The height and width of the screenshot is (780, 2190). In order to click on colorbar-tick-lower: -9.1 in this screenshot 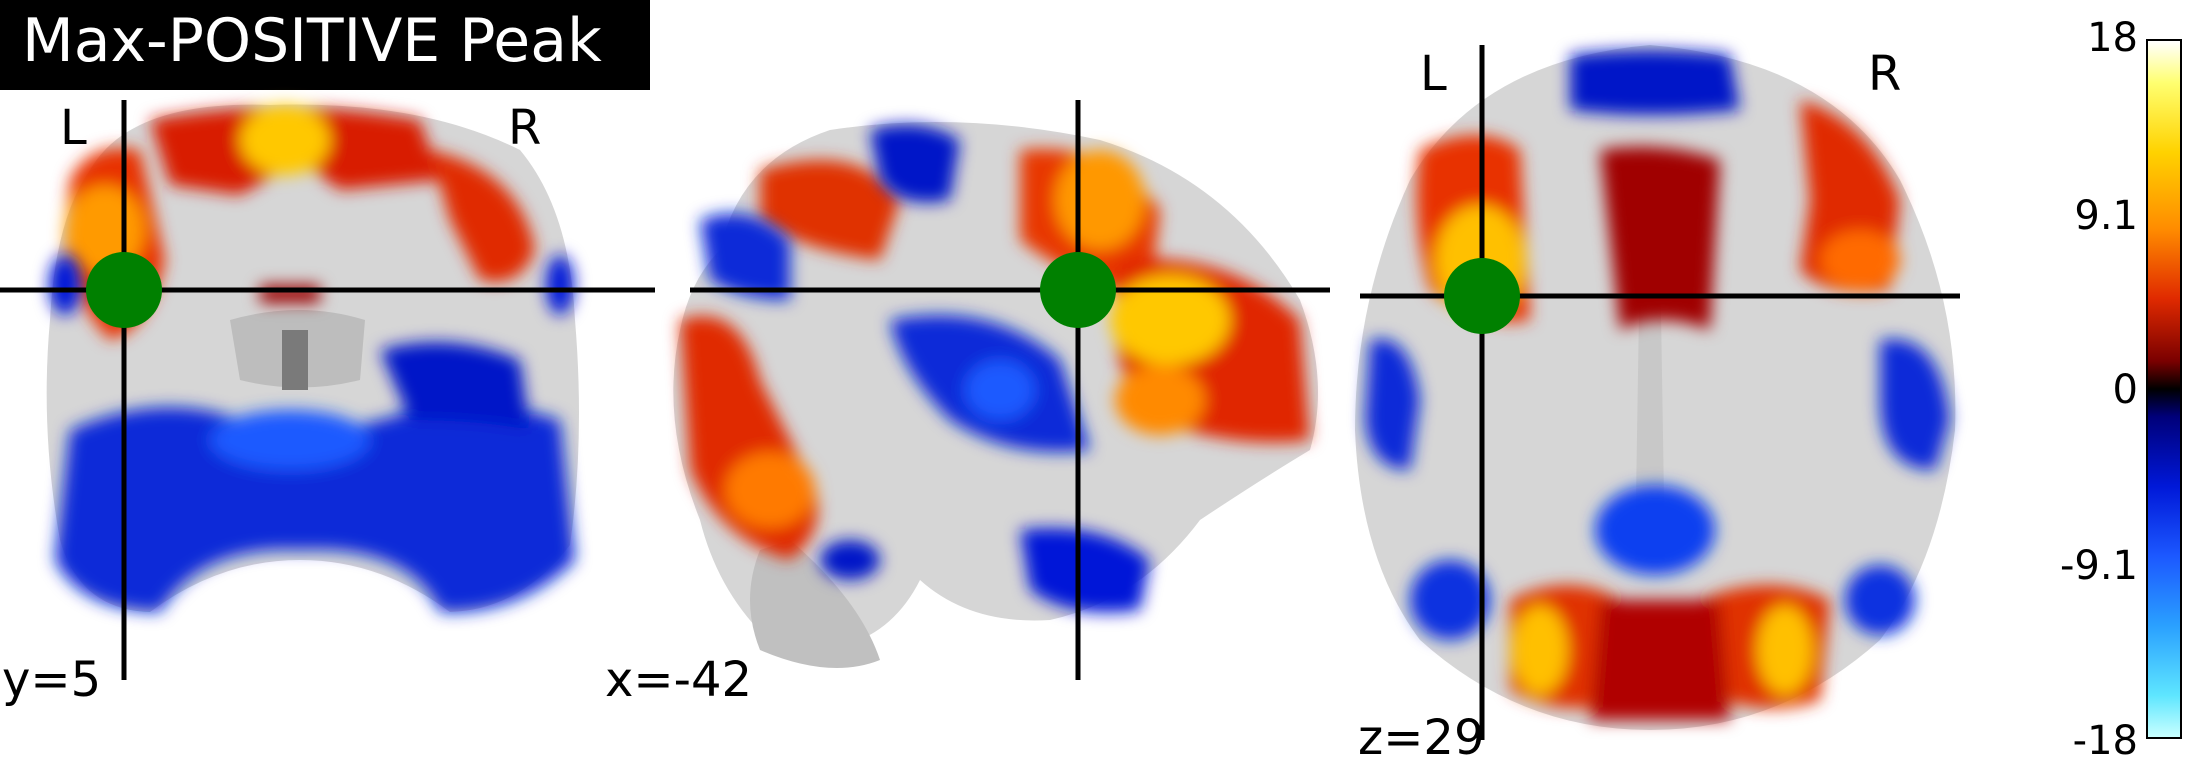, I will do `click(2098, 566)`.